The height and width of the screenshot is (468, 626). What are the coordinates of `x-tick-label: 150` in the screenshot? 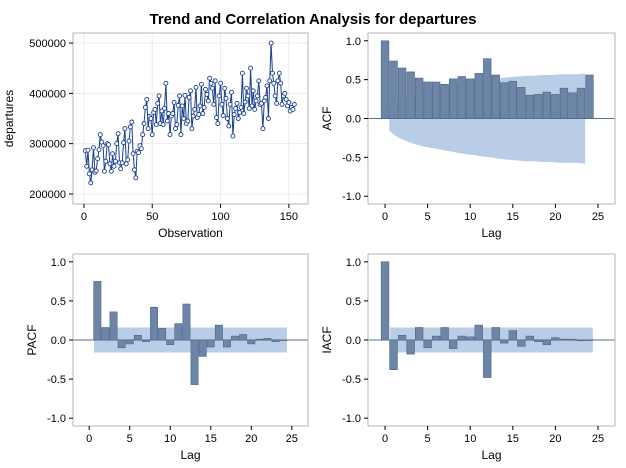 It's located at (289, 217).